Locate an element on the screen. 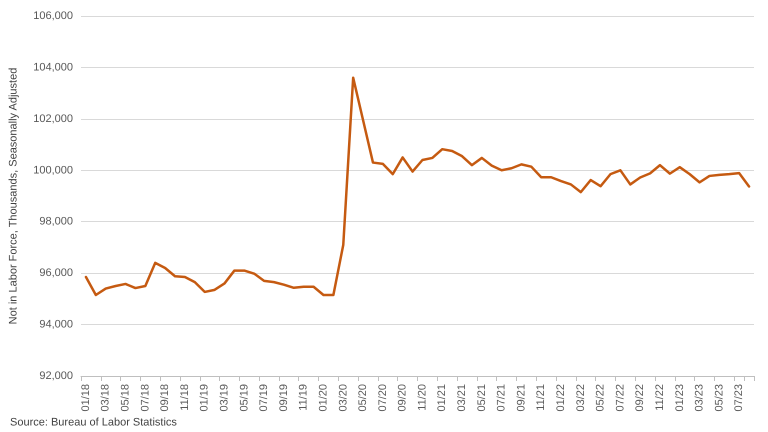 The width and height of the screenshot is (768, 432). y-tick-label: 100,000 is located at coordinates (53, 170).